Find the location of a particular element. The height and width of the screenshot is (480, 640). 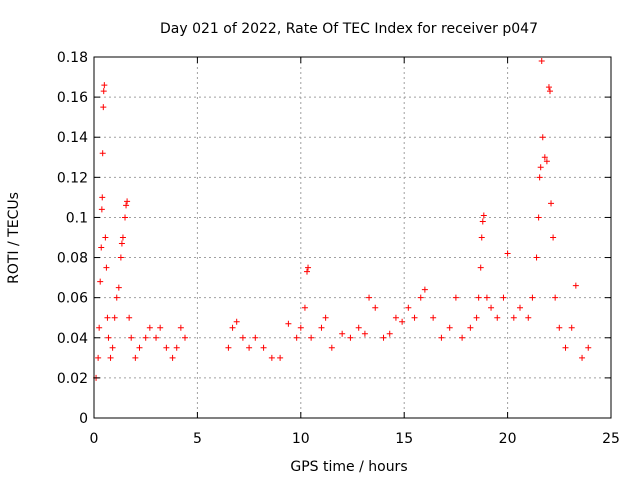

y-tick-label: 0 is located at coordinates (83, 419).